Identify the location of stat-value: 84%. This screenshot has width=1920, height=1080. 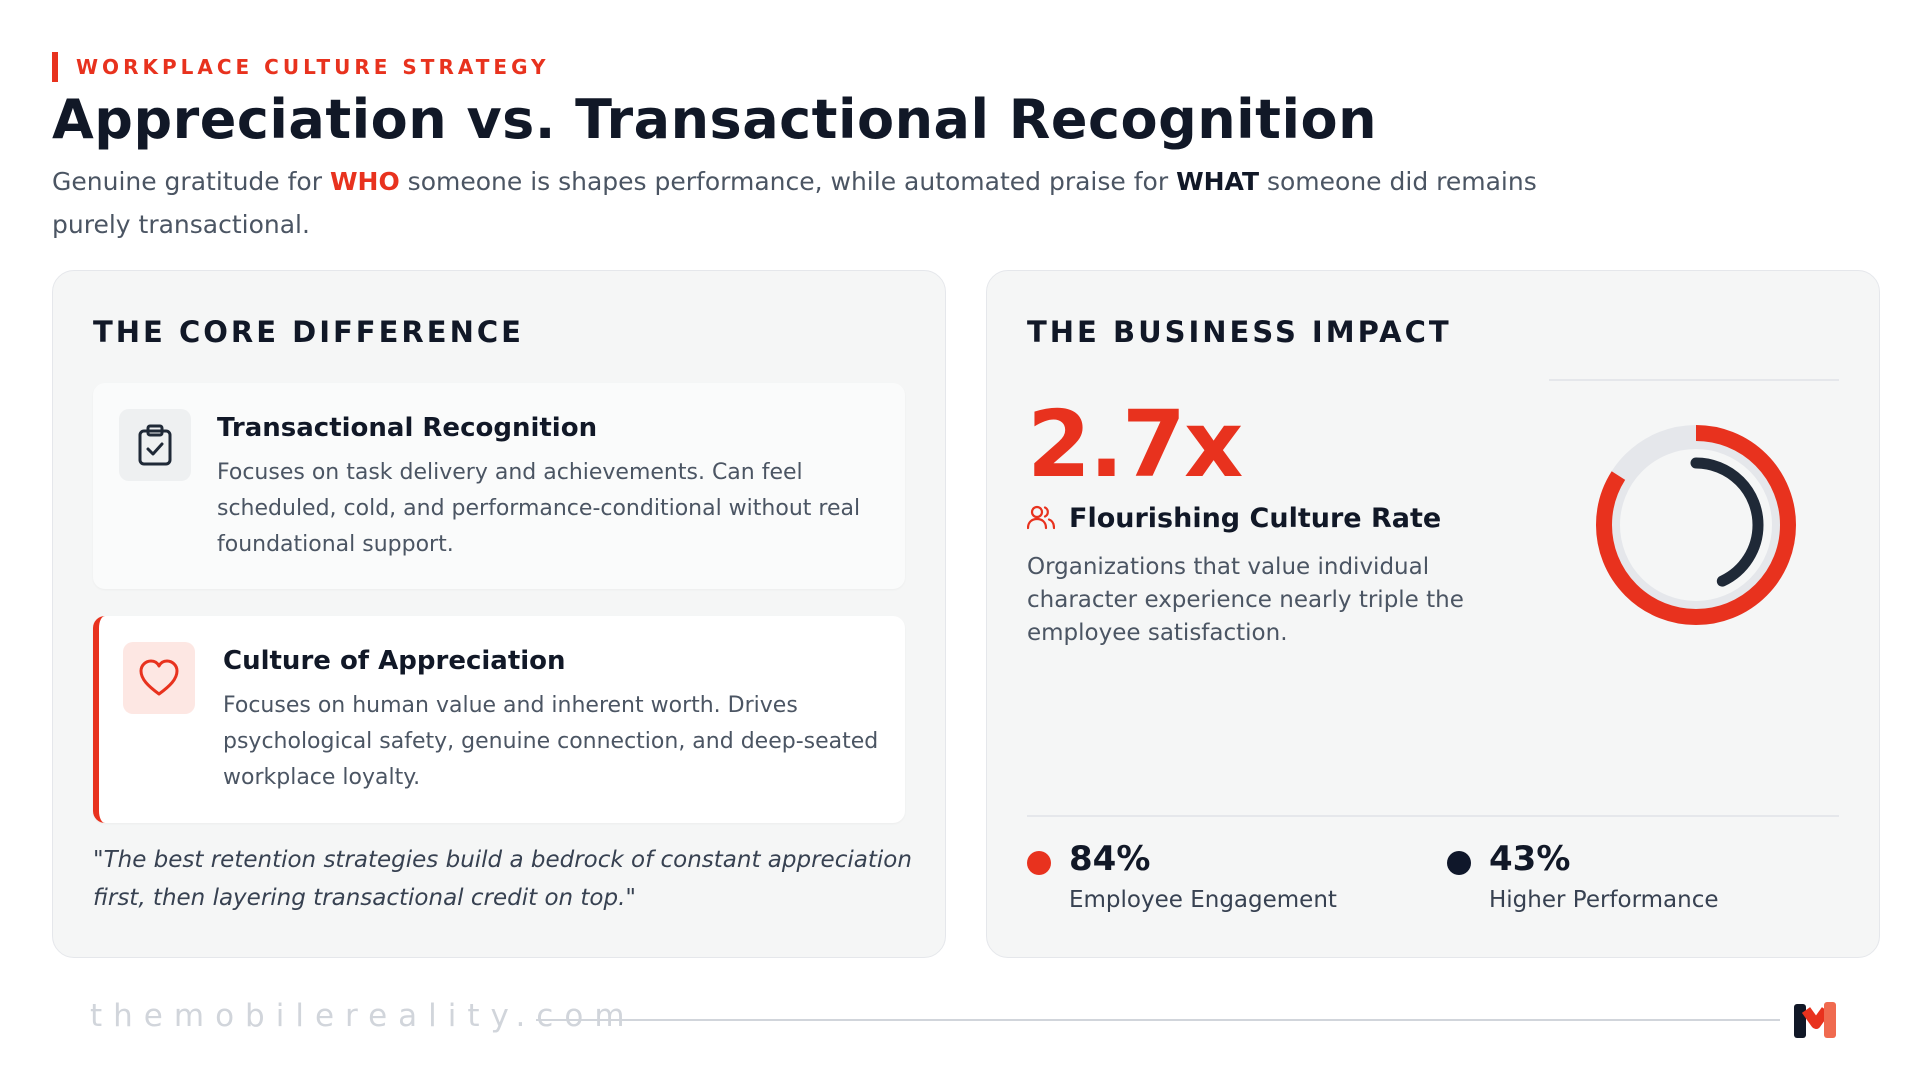
(1110, 859).